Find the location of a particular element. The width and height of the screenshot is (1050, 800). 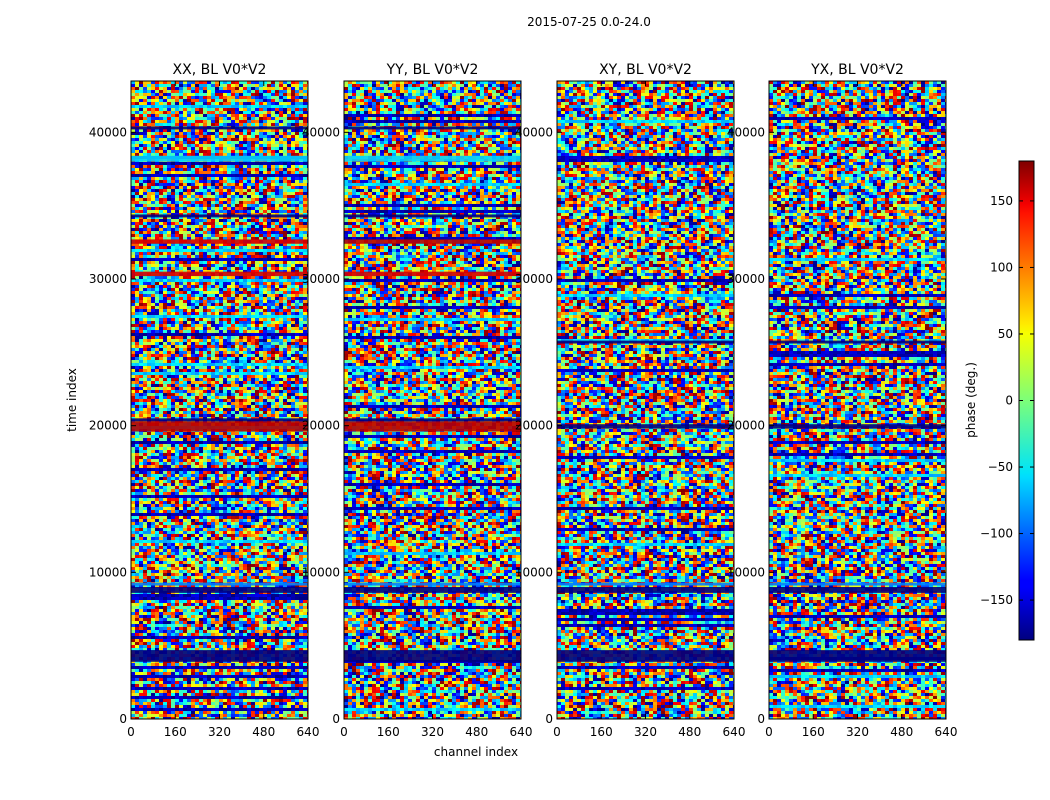

colorbar-tick-label: 50 is located at coordinates (1005, 334).